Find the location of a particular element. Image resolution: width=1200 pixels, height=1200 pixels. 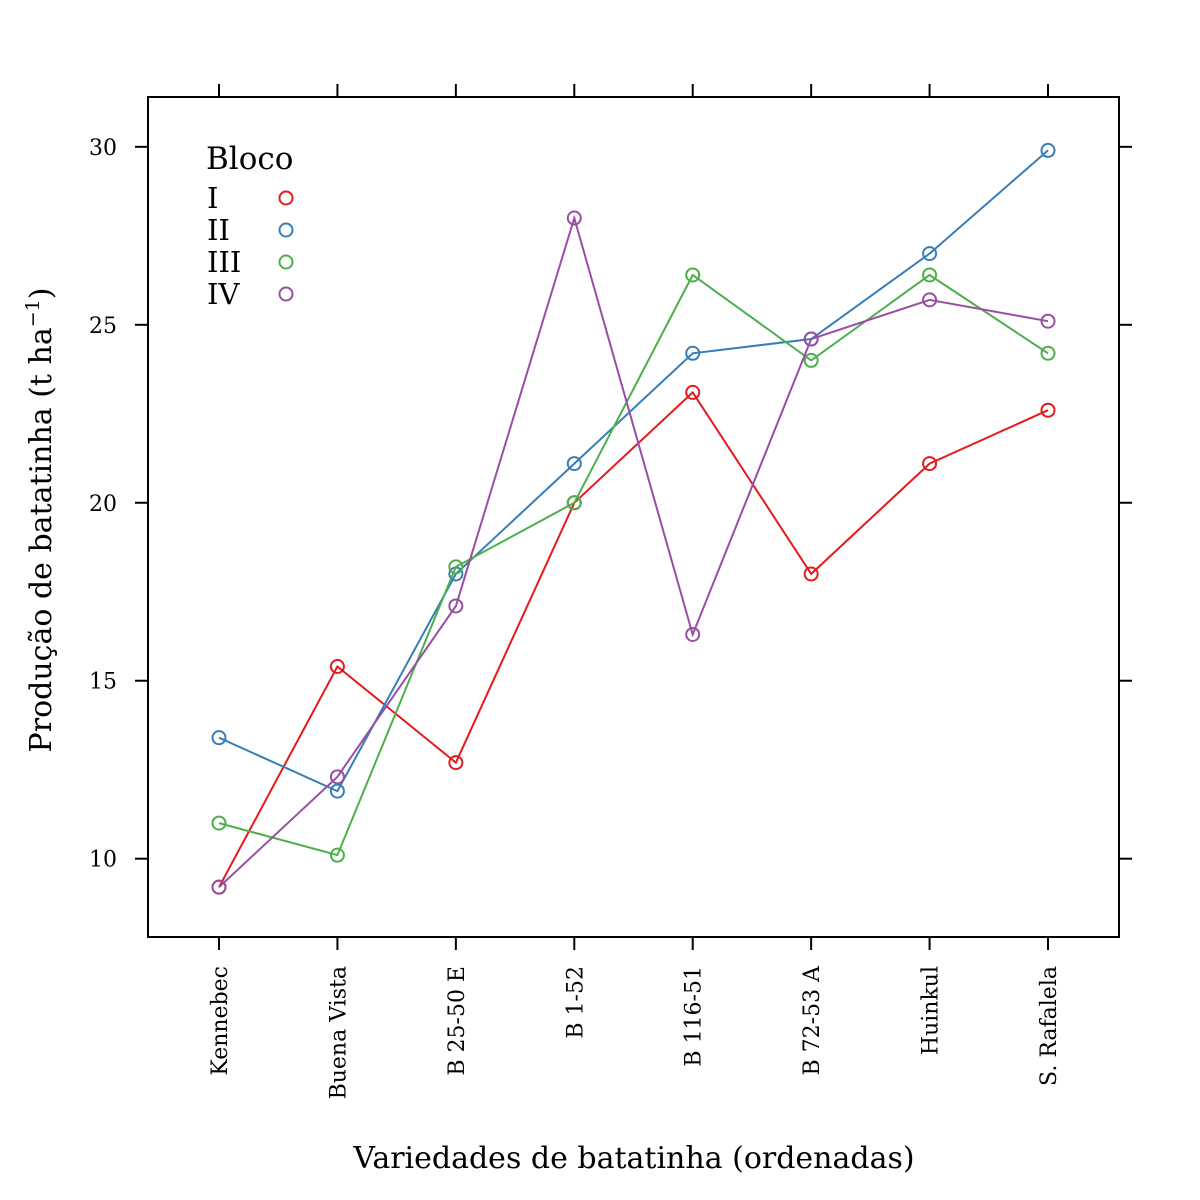

legend-title: Bloco is located at coordinates (249, 159).